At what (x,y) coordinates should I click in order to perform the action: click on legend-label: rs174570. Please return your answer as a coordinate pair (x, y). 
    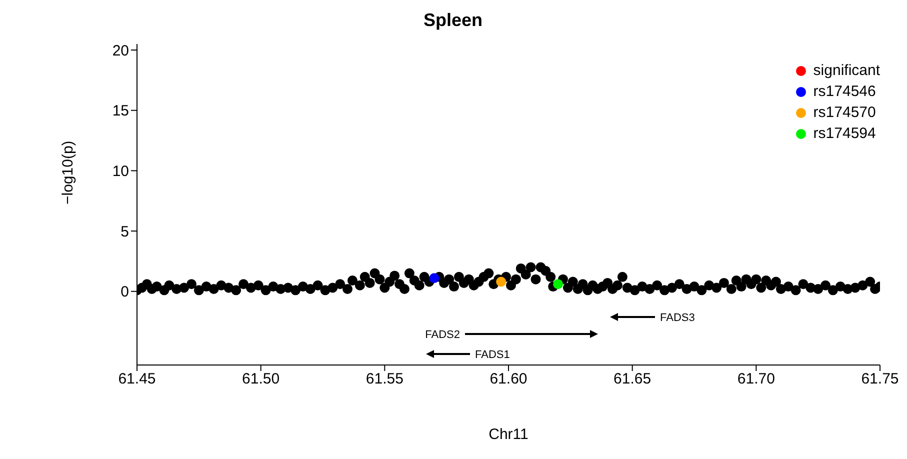
    Looking at the image, I should click on (844, 112).